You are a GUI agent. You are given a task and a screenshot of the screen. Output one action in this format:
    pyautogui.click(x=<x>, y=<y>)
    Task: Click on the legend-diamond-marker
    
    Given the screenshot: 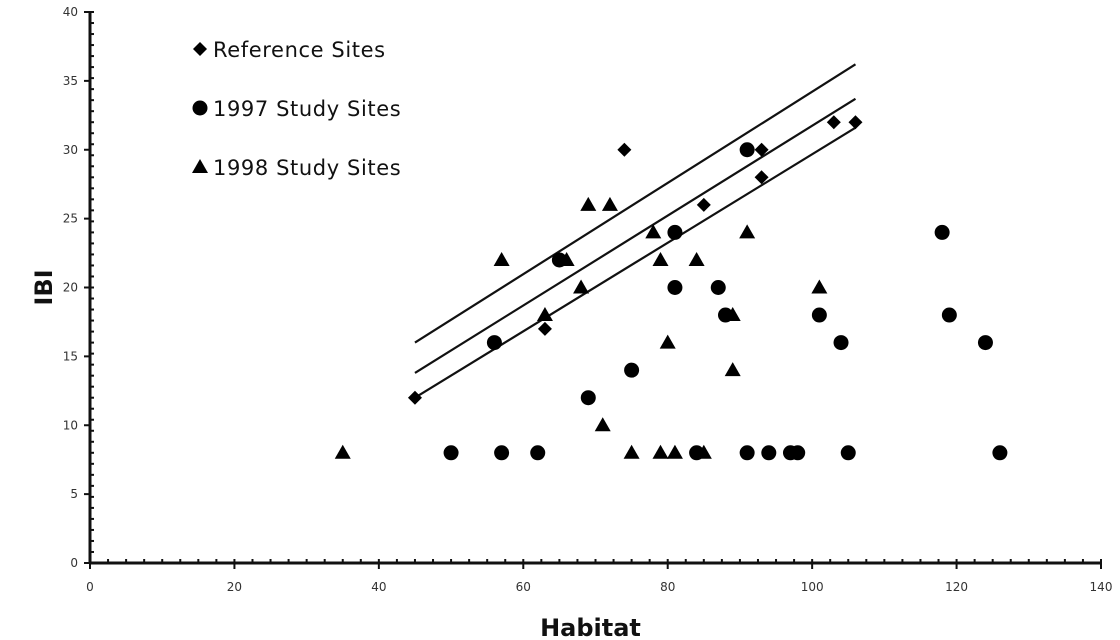 What is the action you would take?
    pyautogui.click(x=200, y=49)
    